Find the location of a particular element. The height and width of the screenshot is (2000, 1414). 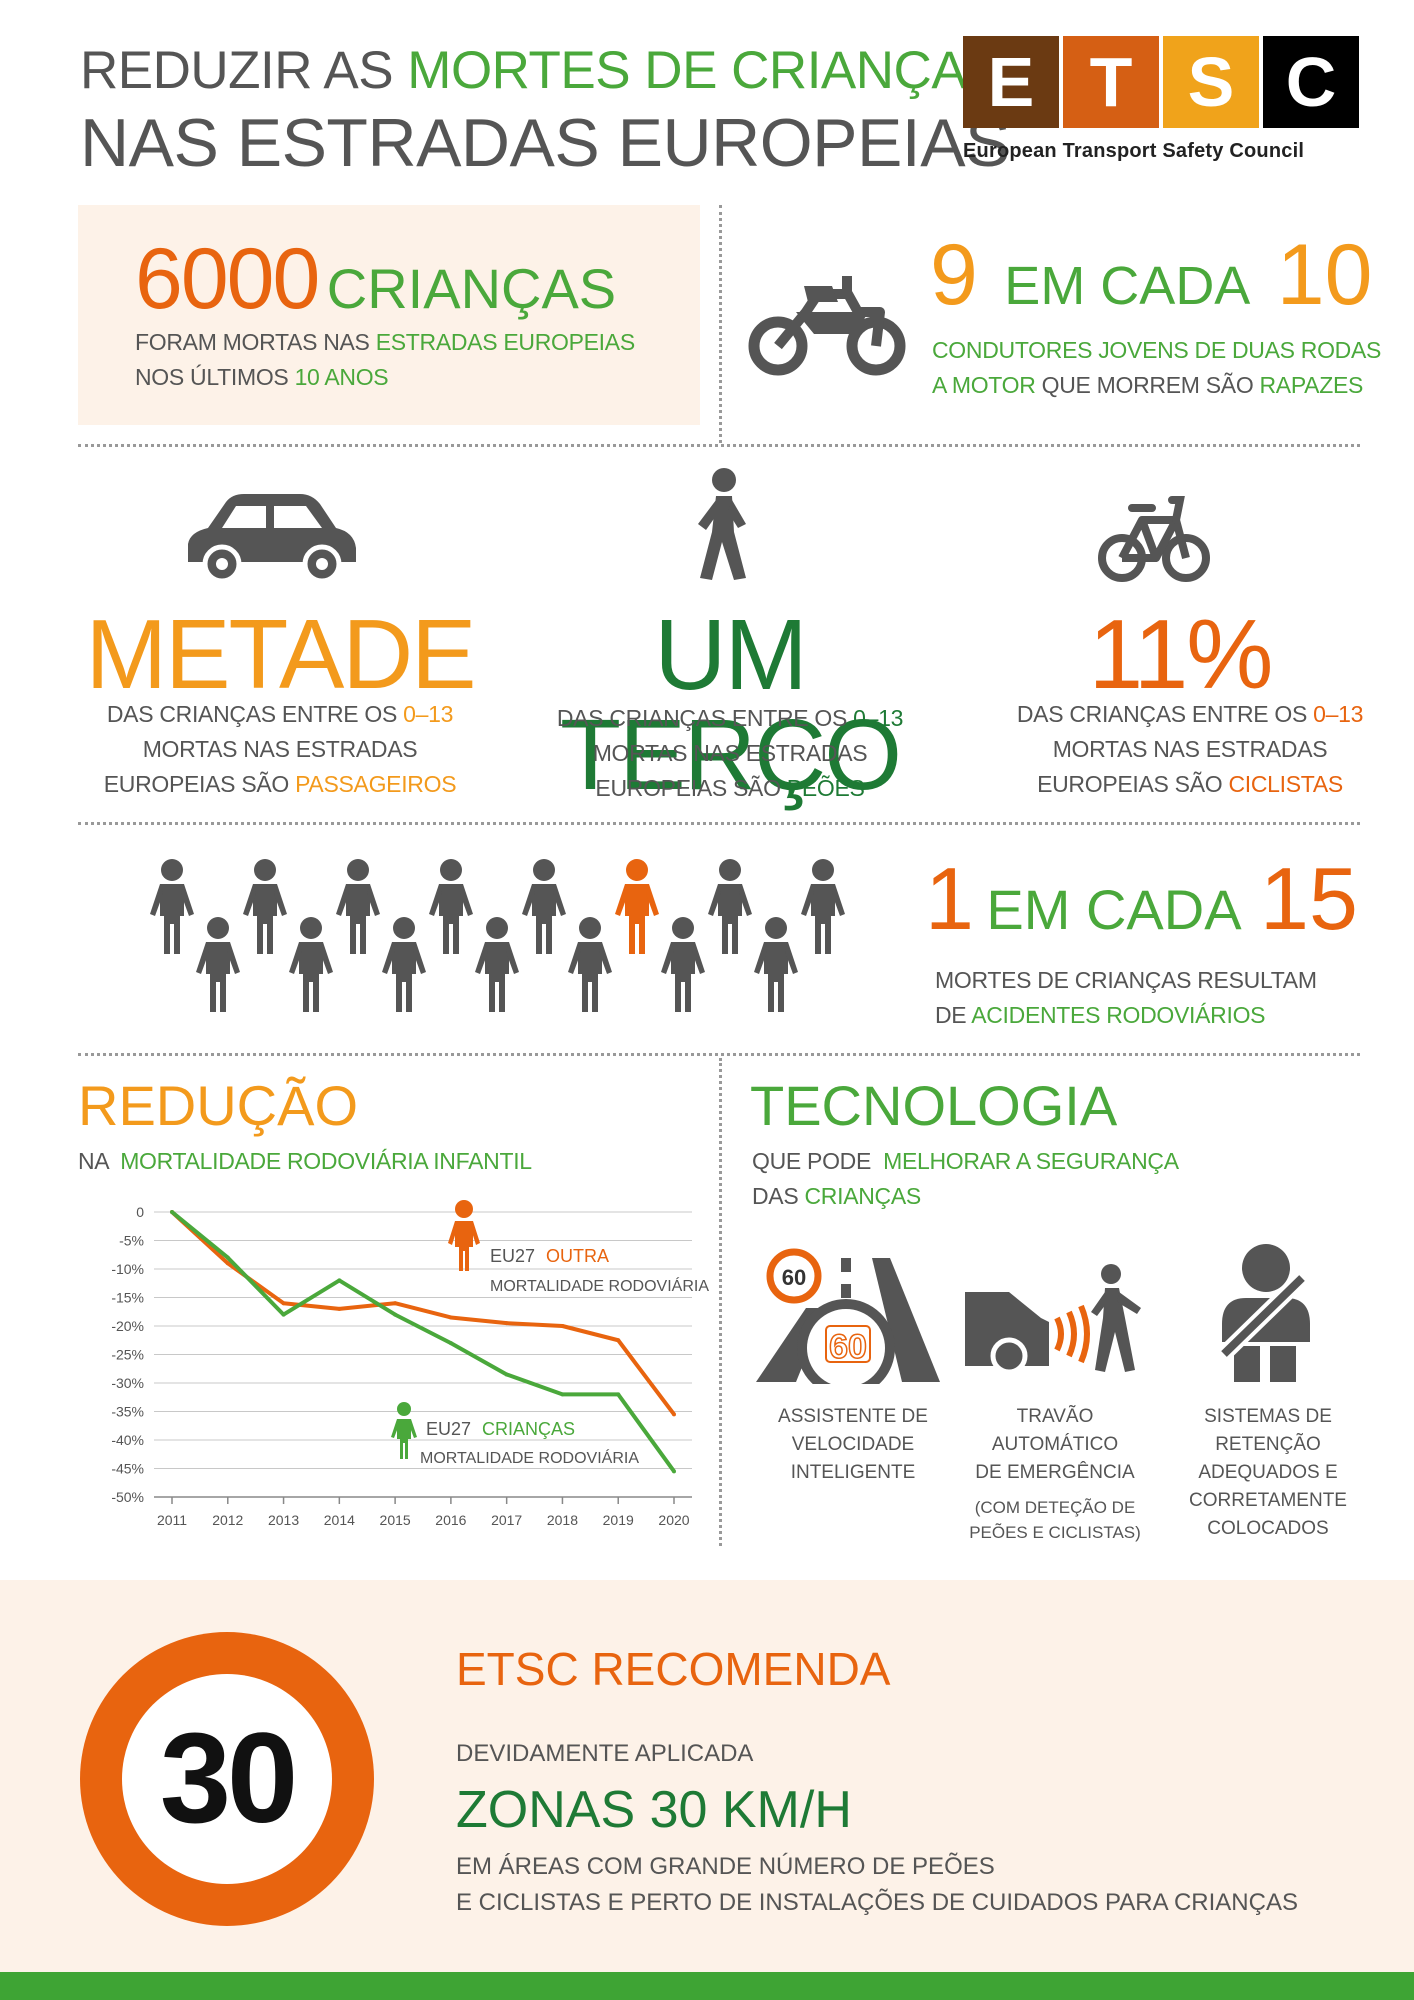

riders-line2a: A MOTOR is located at coordinates (984, 385).